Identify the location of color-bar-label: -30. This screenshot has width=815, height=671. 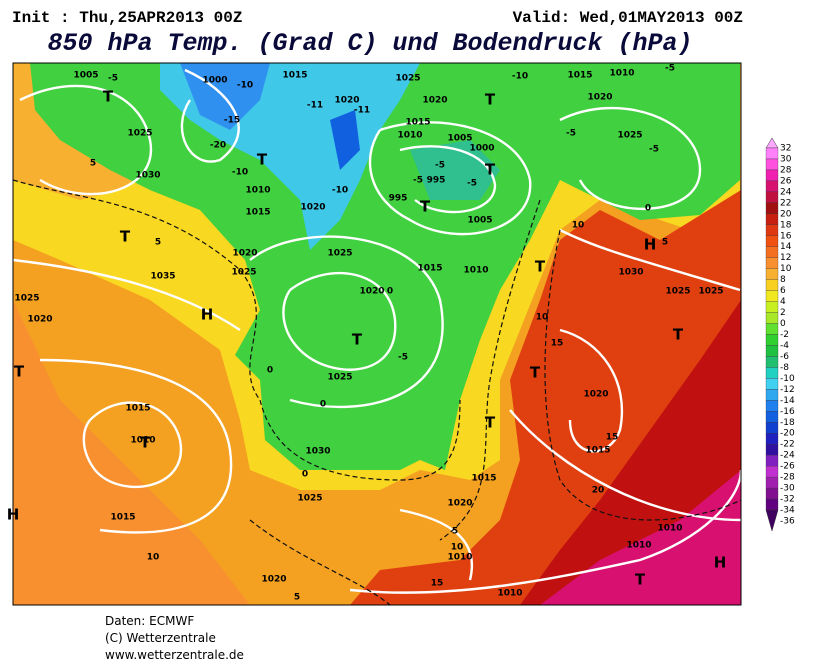
(787, 489).